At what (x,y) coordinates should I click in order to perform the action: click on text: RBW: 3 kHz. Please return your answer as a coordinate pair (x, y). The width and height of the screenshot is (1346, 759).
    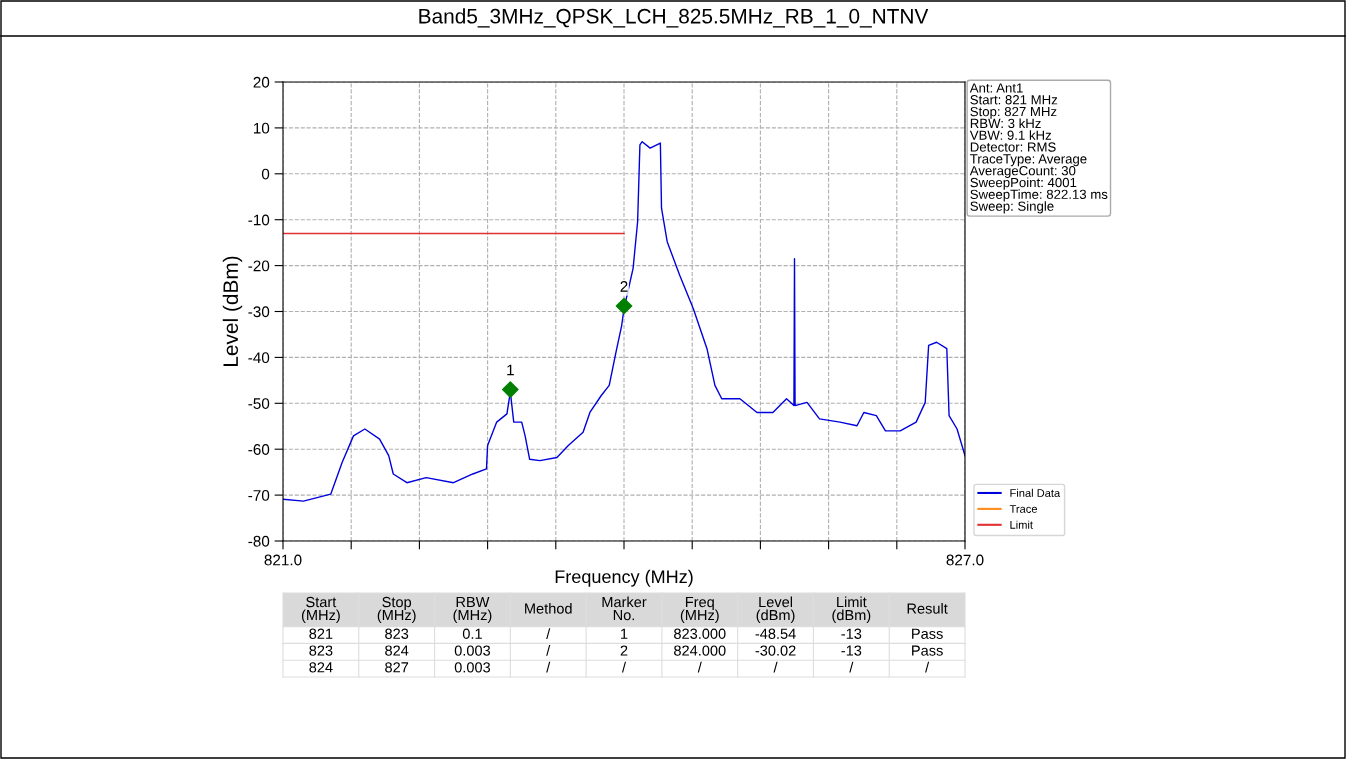
    Looking at the image, I should click on (1005, 123).